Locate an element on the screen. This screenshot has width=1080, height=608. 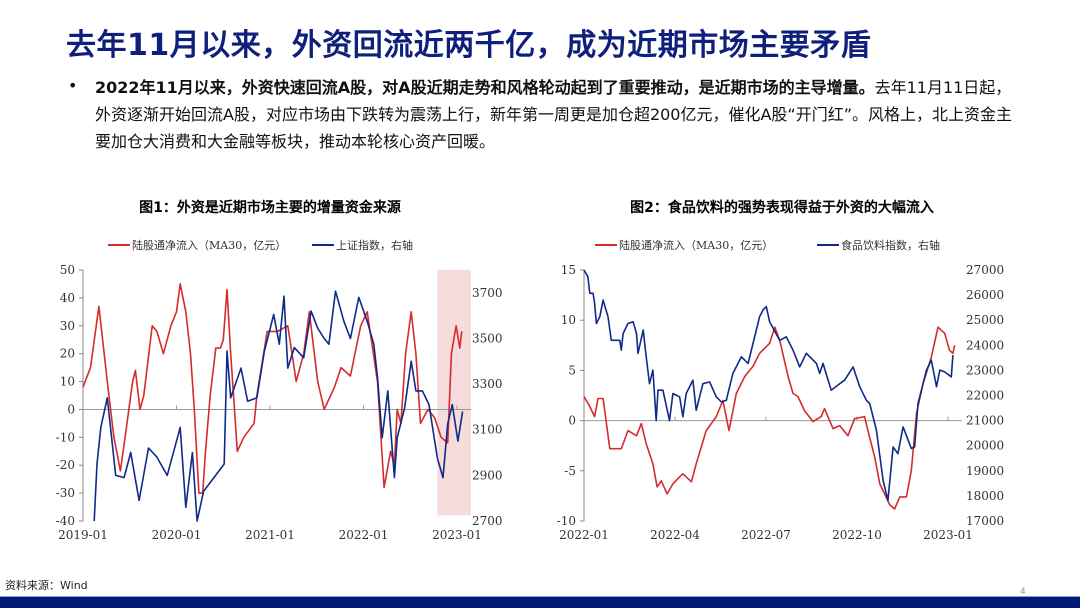
left-axis-tick-label: -40 is located at coordinates (65, 521).